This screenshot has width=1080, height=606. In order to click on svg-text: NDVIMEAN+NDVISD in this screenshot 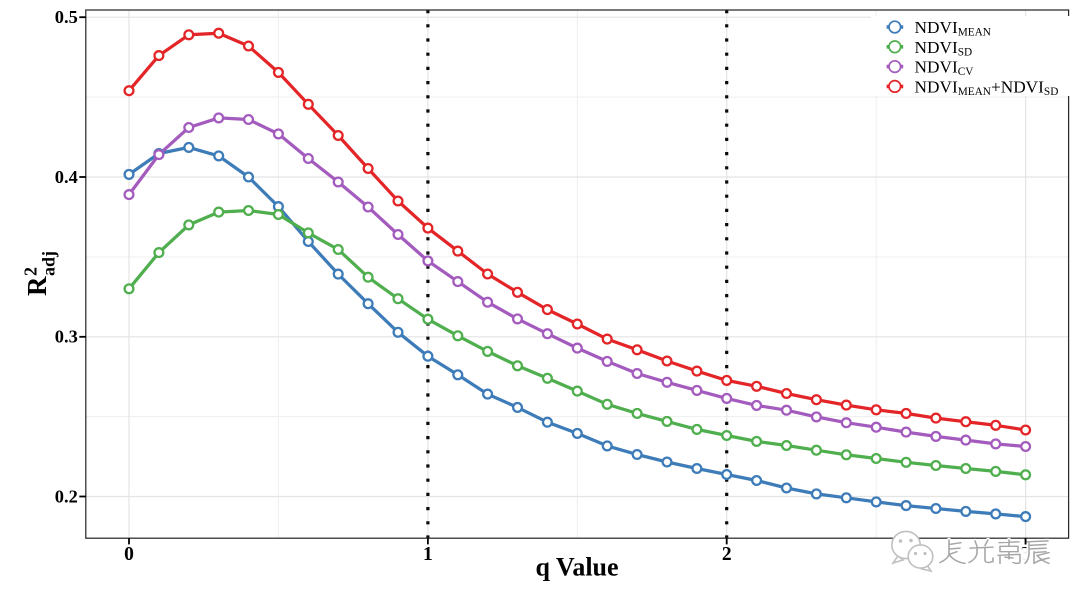, I will do `click(987, 87)`.